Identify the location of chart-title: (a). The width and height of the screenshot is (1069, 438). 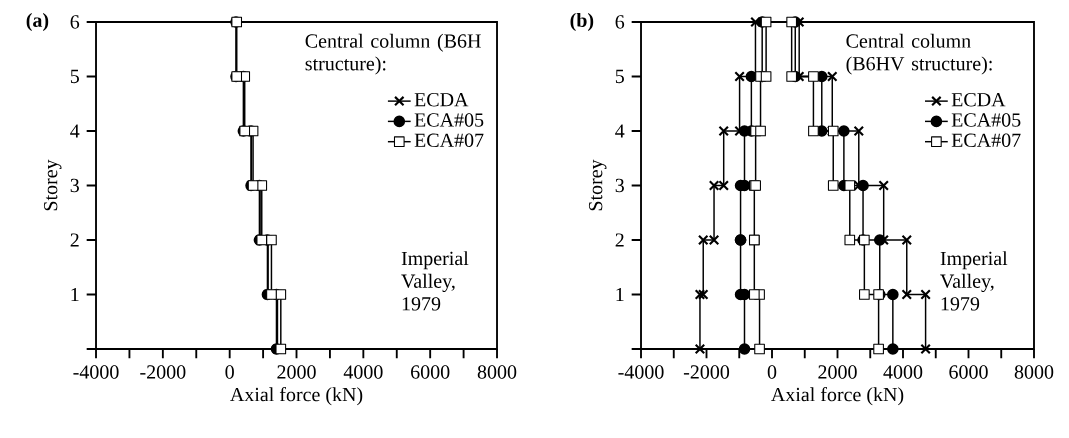
(37, 22).